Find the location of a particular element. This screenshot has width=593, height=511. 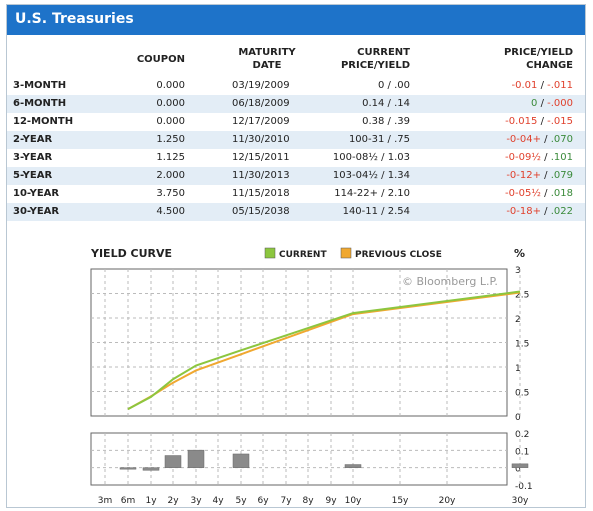

maturity-date: 03/19/2009 is located at coordinates (261, 85).